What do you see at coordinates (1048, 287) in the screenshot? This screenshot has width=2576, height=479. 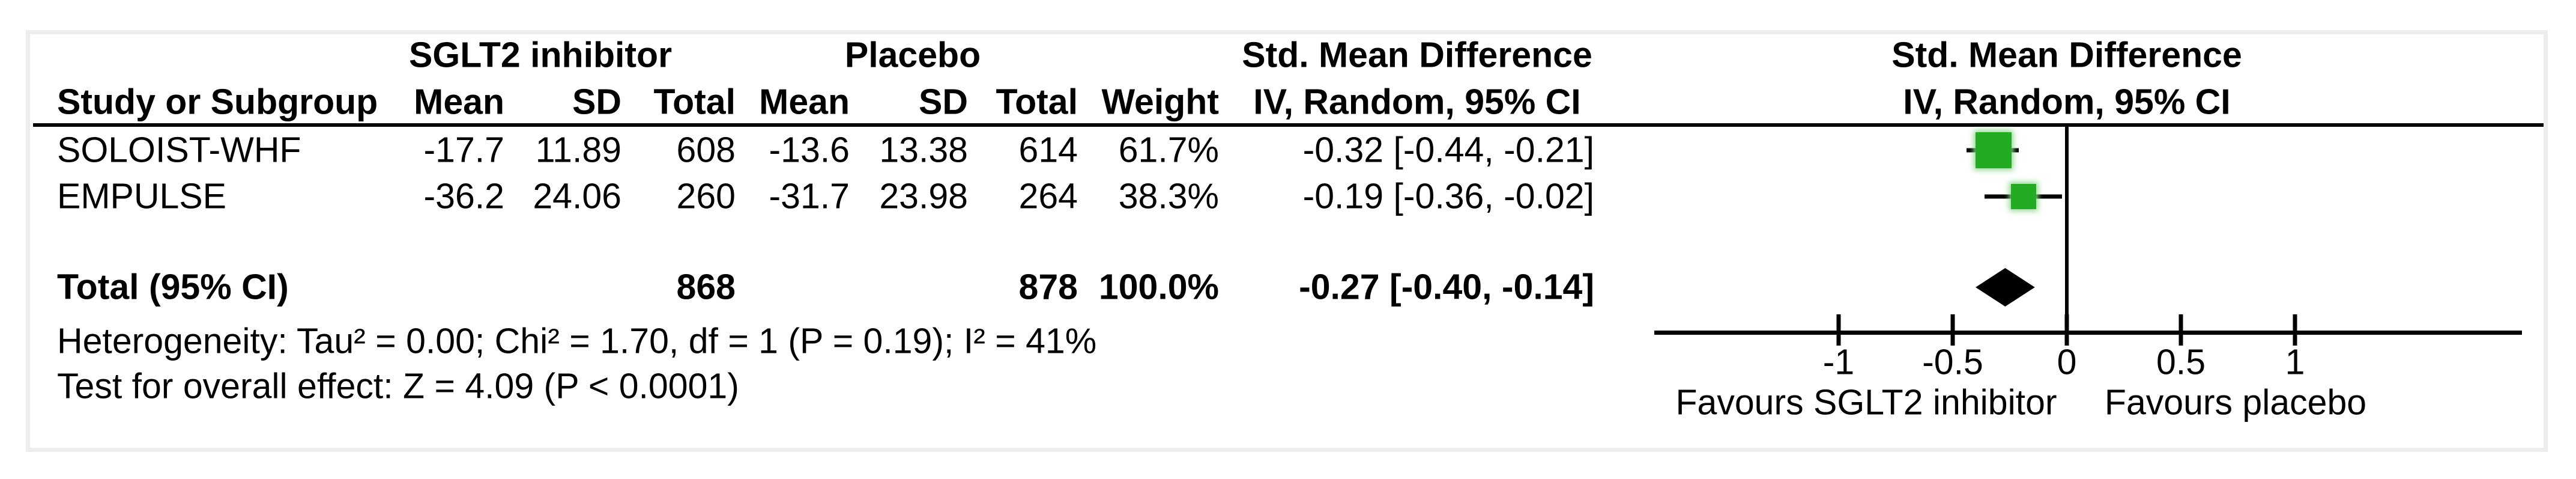 I see `total-n-placebo: 878` at bounding box center [1048, 287].